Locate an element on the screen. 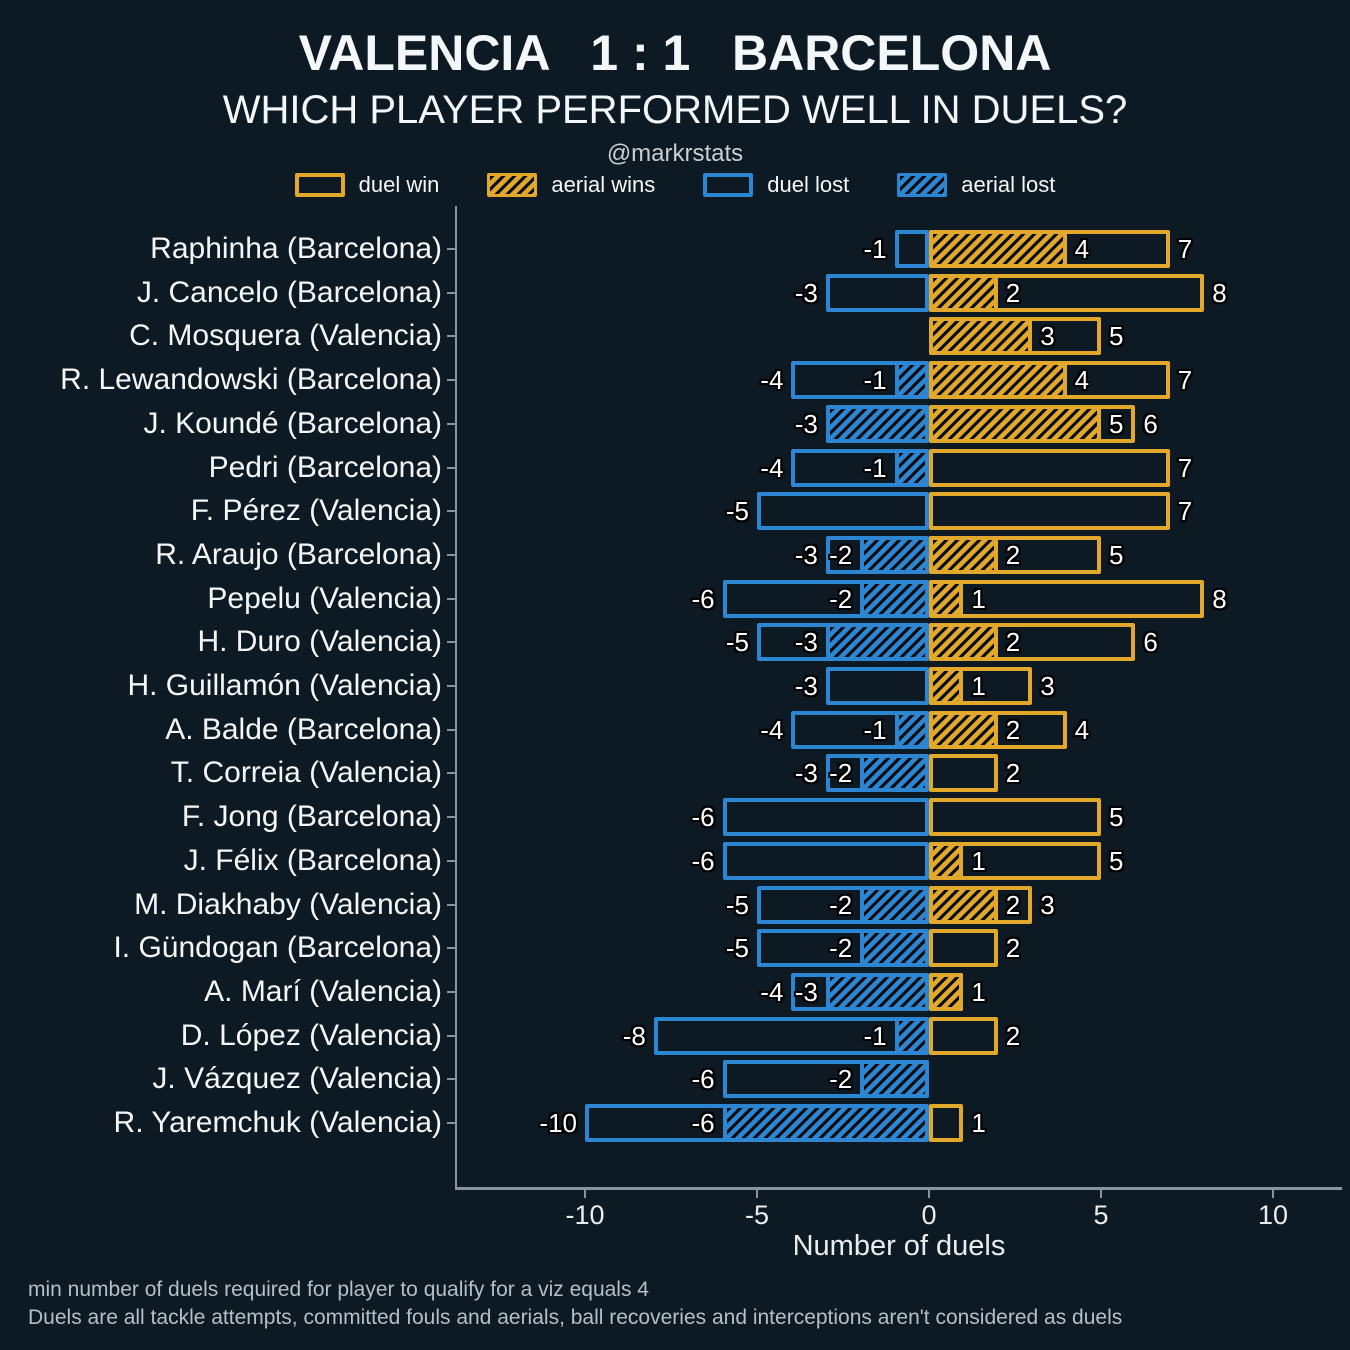  aerial-lost-swatch-icon is located at coordinates (922, 185).